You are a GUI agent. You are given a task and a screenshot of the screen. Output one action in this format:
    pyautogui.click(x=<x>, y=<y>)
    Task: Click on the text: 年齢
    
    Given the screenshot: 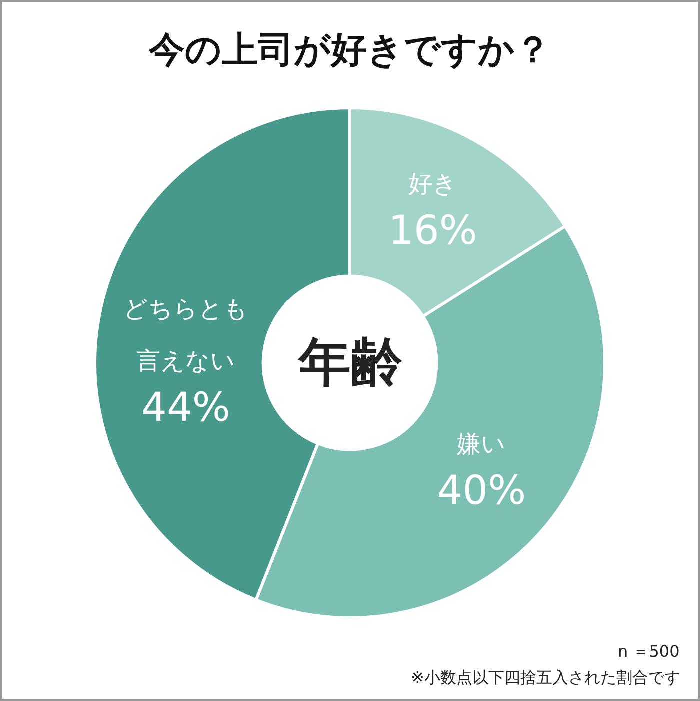 What is the action you would take?
    pyautogui.click(x=350, y=363)
    